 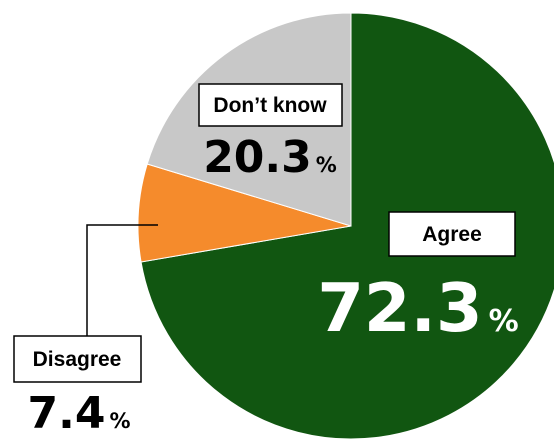 I want to click on agree-value-number: 72.3, so click(x=399, y=308).